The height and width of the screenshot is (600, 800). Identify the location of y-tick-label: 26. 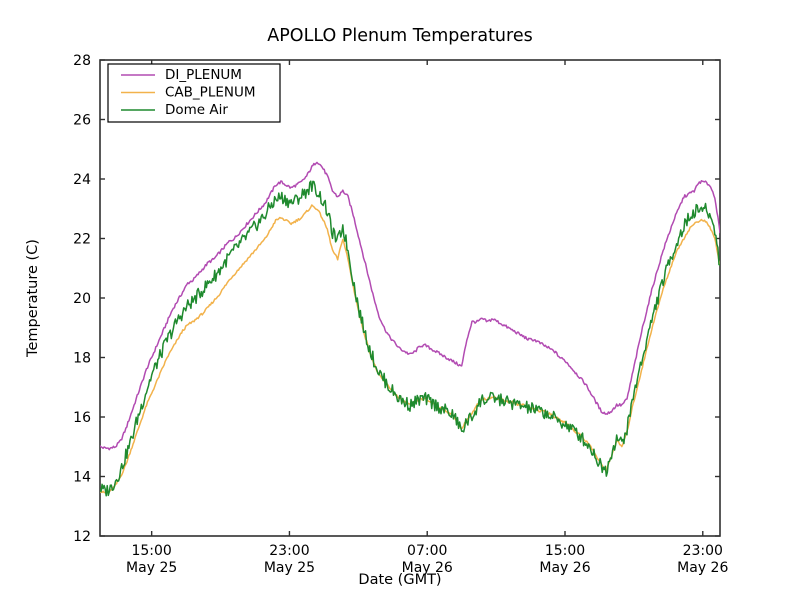
(82, 121).